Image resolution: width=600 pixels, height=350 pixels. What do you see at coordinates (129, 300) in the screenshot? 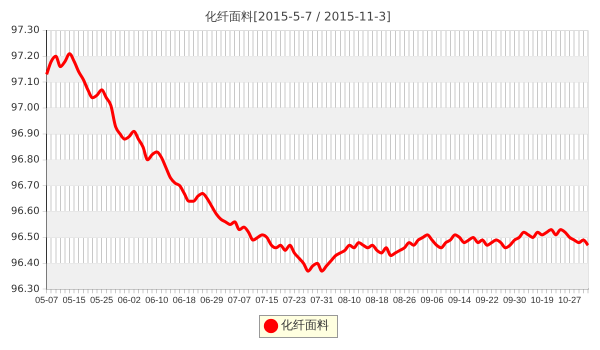
I see `x-tick-label: 06-02` at bounding box center [129, 300].